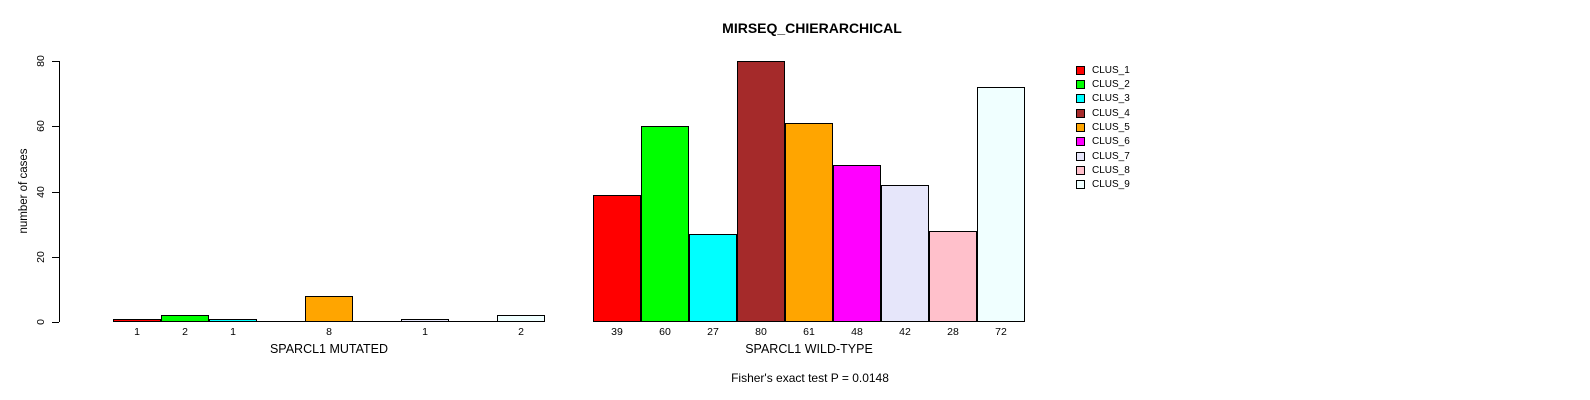  Describe the element at coordinates (1111, 99) in the screenshot. I see `legend-label: CLUS_3` at that location.